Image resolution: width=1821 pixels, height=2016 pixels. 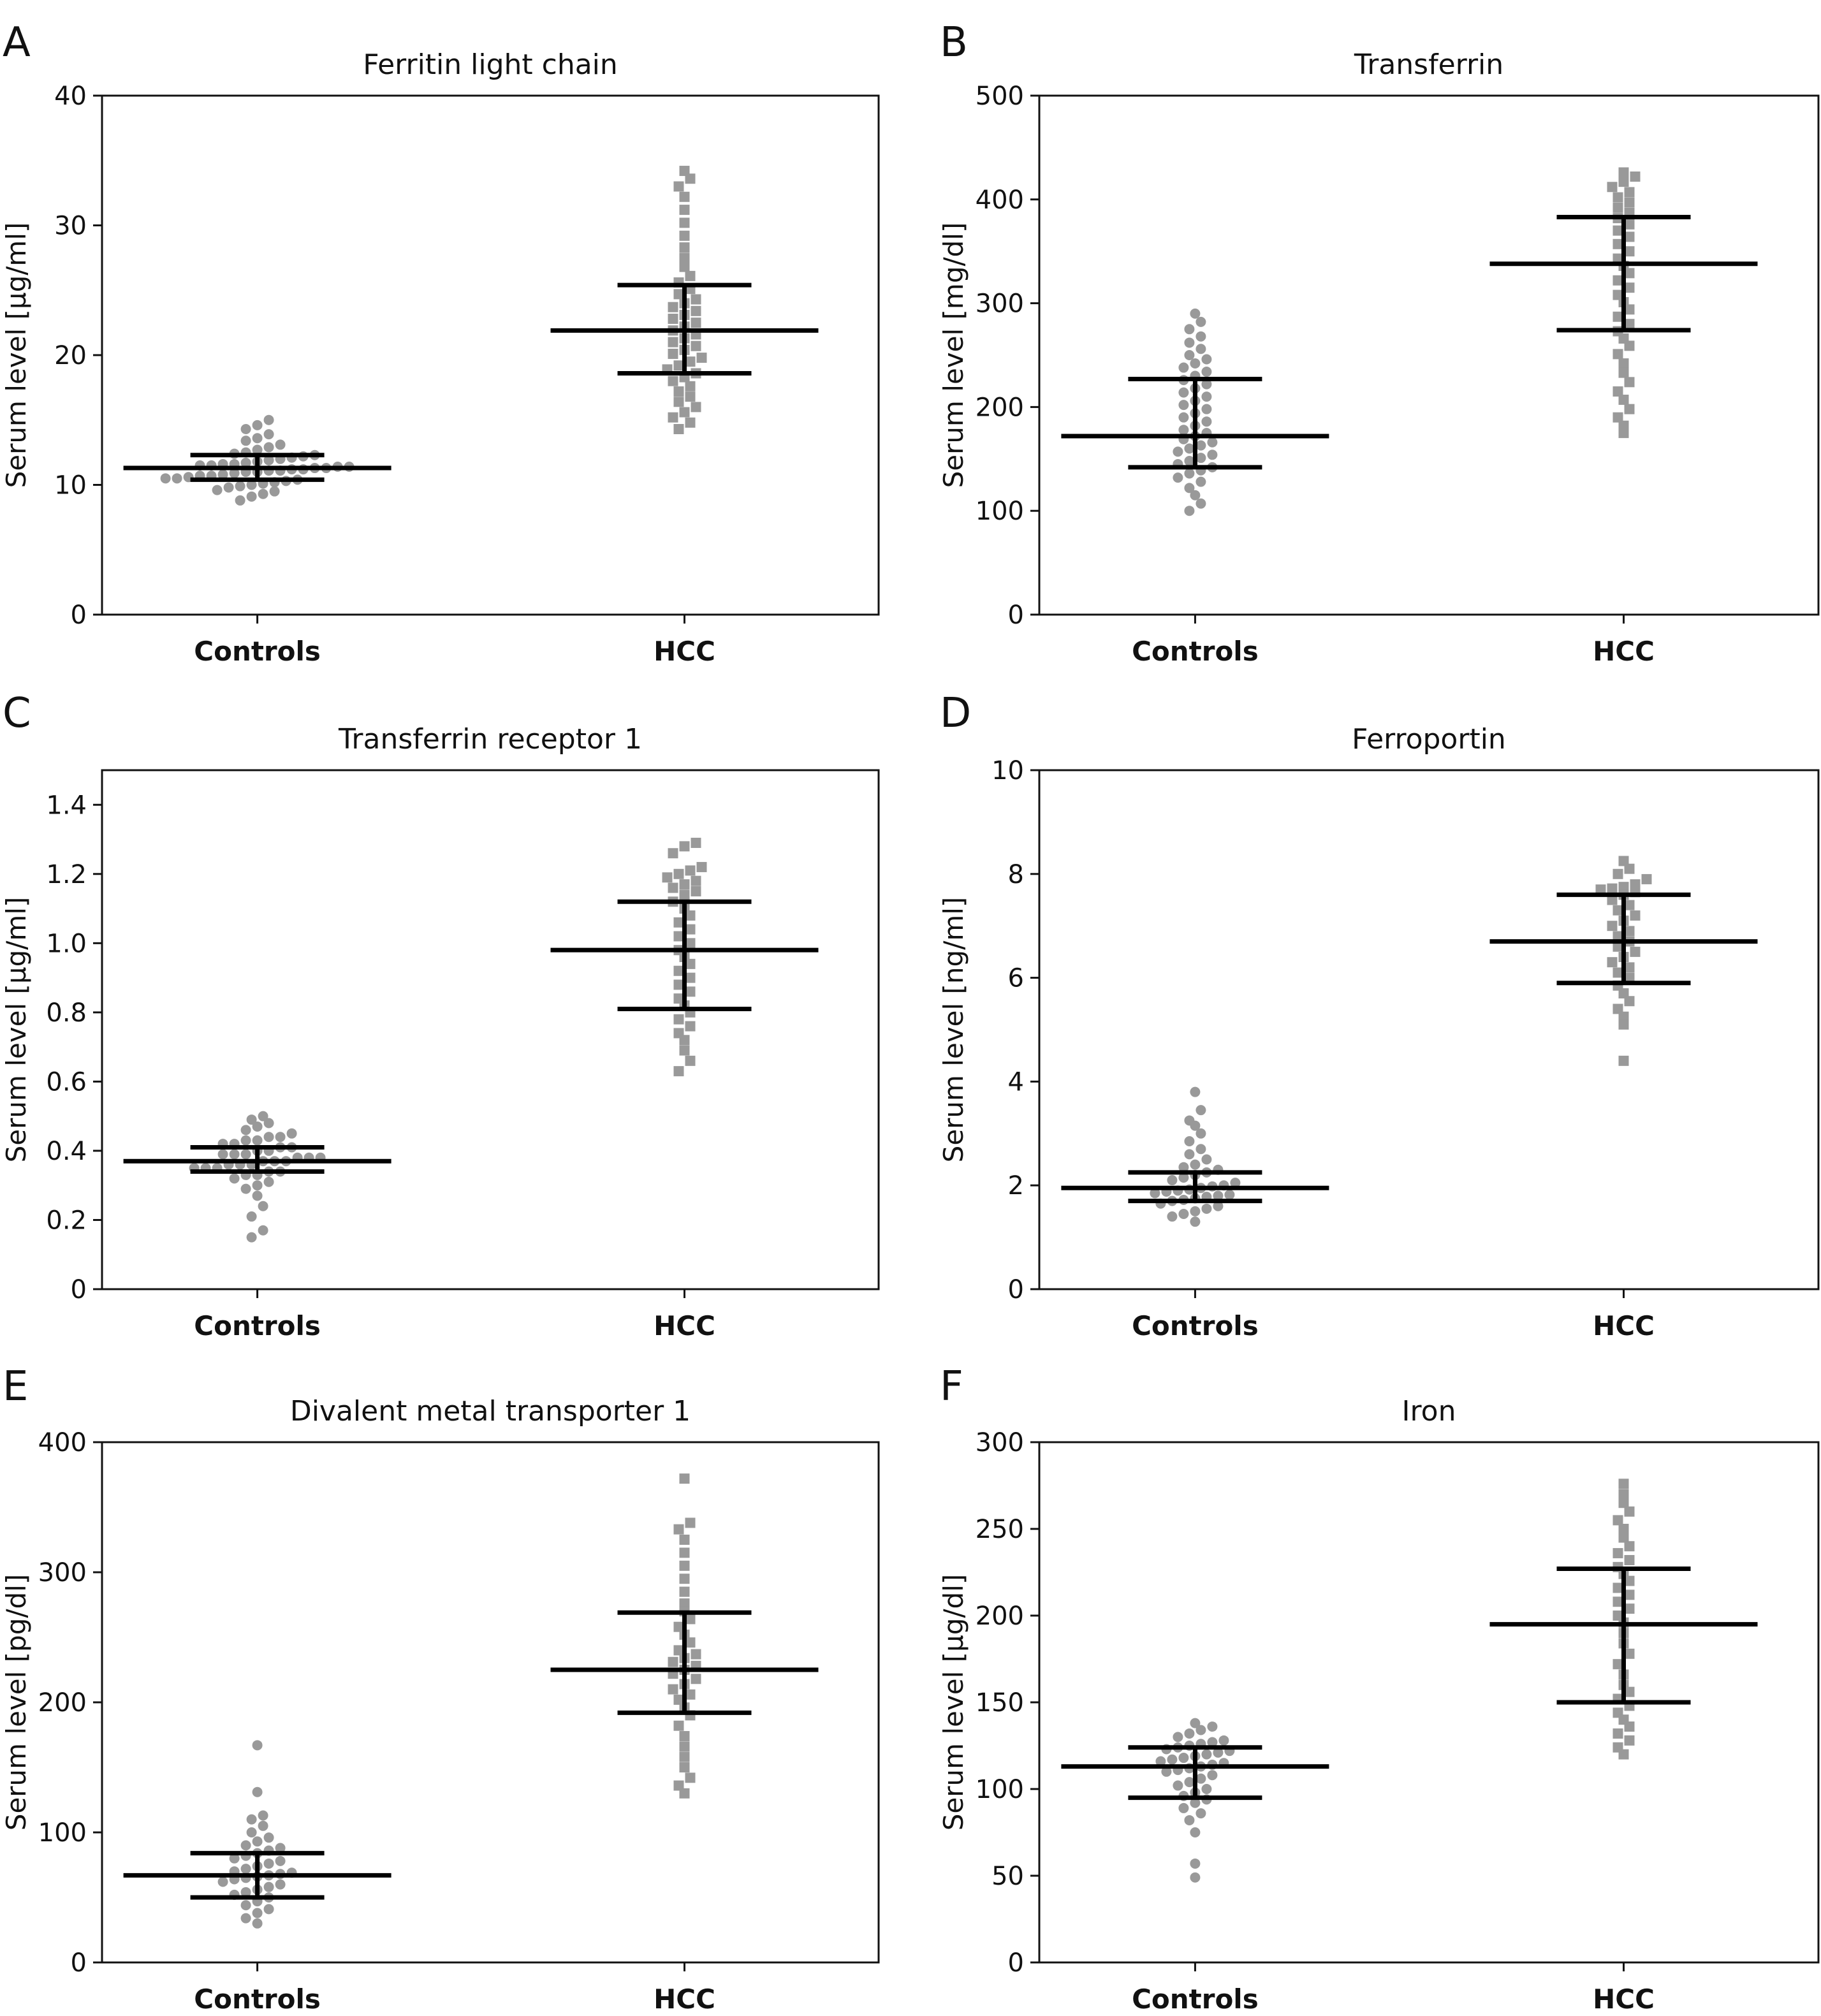 I want to click on y-axis-label: Serum level [pg/dl], so click(x=16, y=1702).